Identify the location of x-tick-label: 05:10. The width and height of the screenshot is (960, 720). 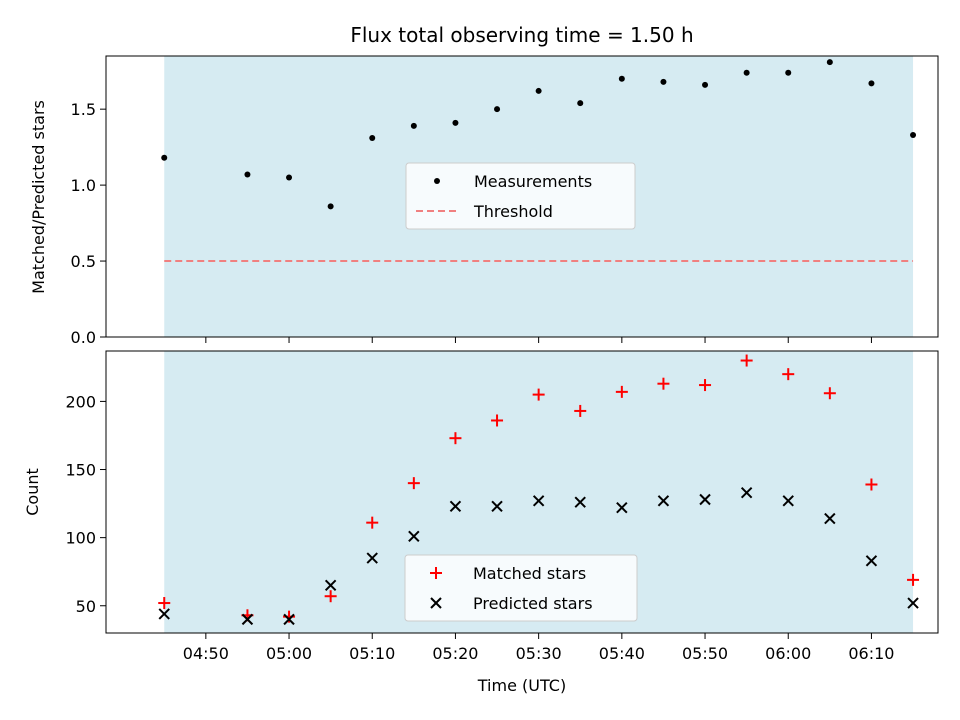
(372, 653).